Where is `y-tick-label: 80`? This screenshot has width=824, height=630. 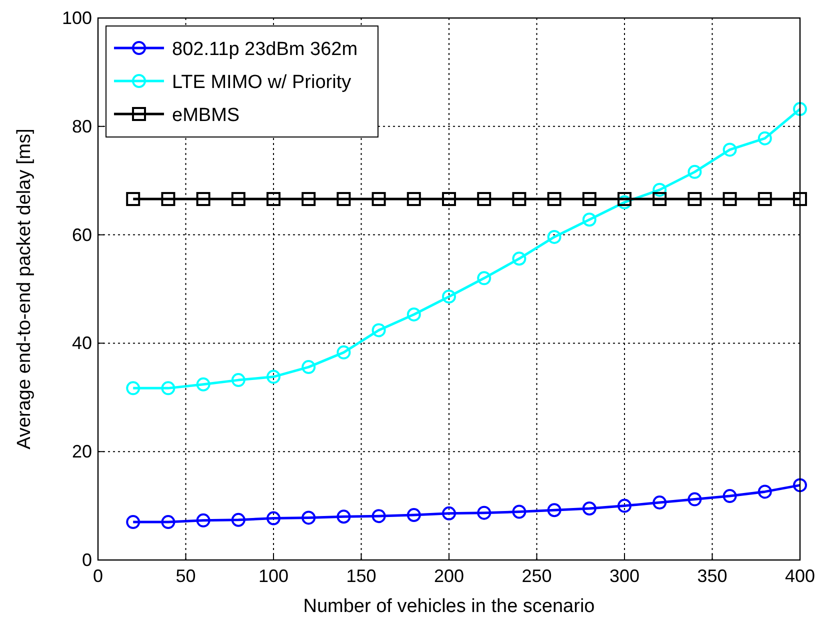 y-tick-label: 80 is located at coordinates (82, 126).